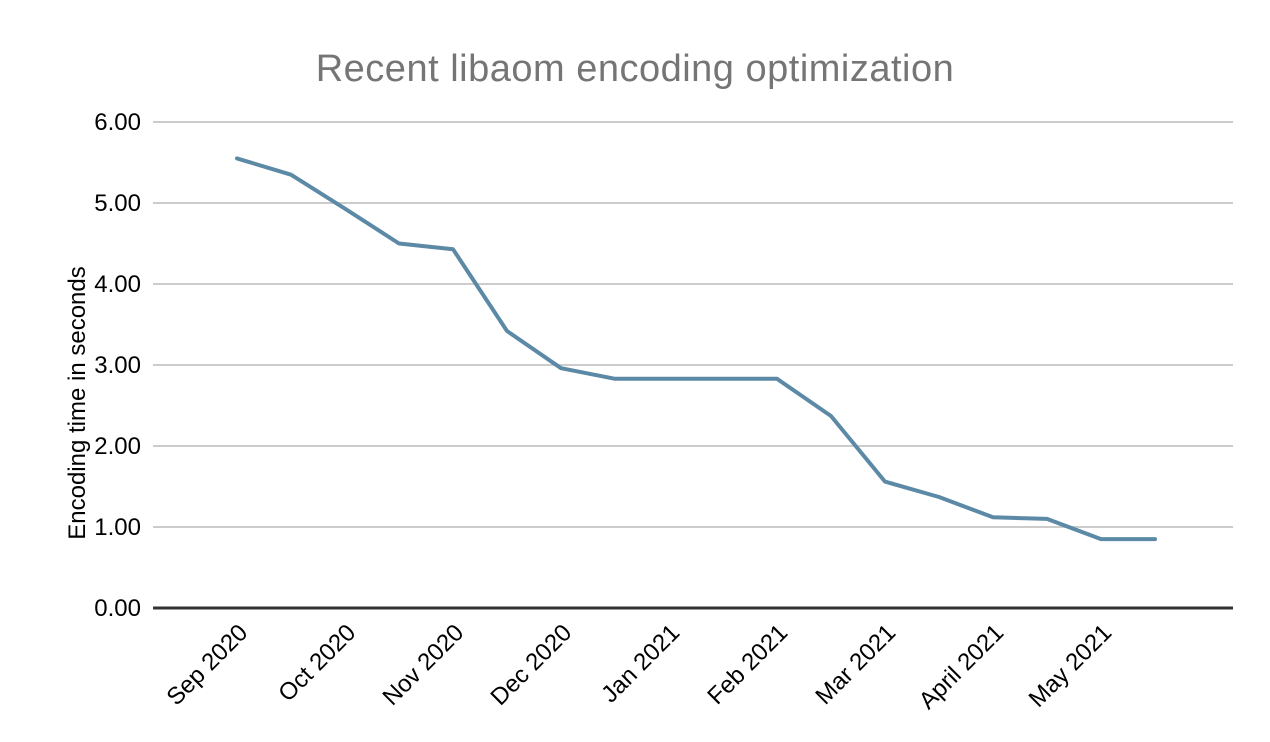 This screenshot has height=742, width=1270. Describe the element at coordinates (423, 665) in the screenshot. I see `x-tick-label: Nov 2020` at that location.